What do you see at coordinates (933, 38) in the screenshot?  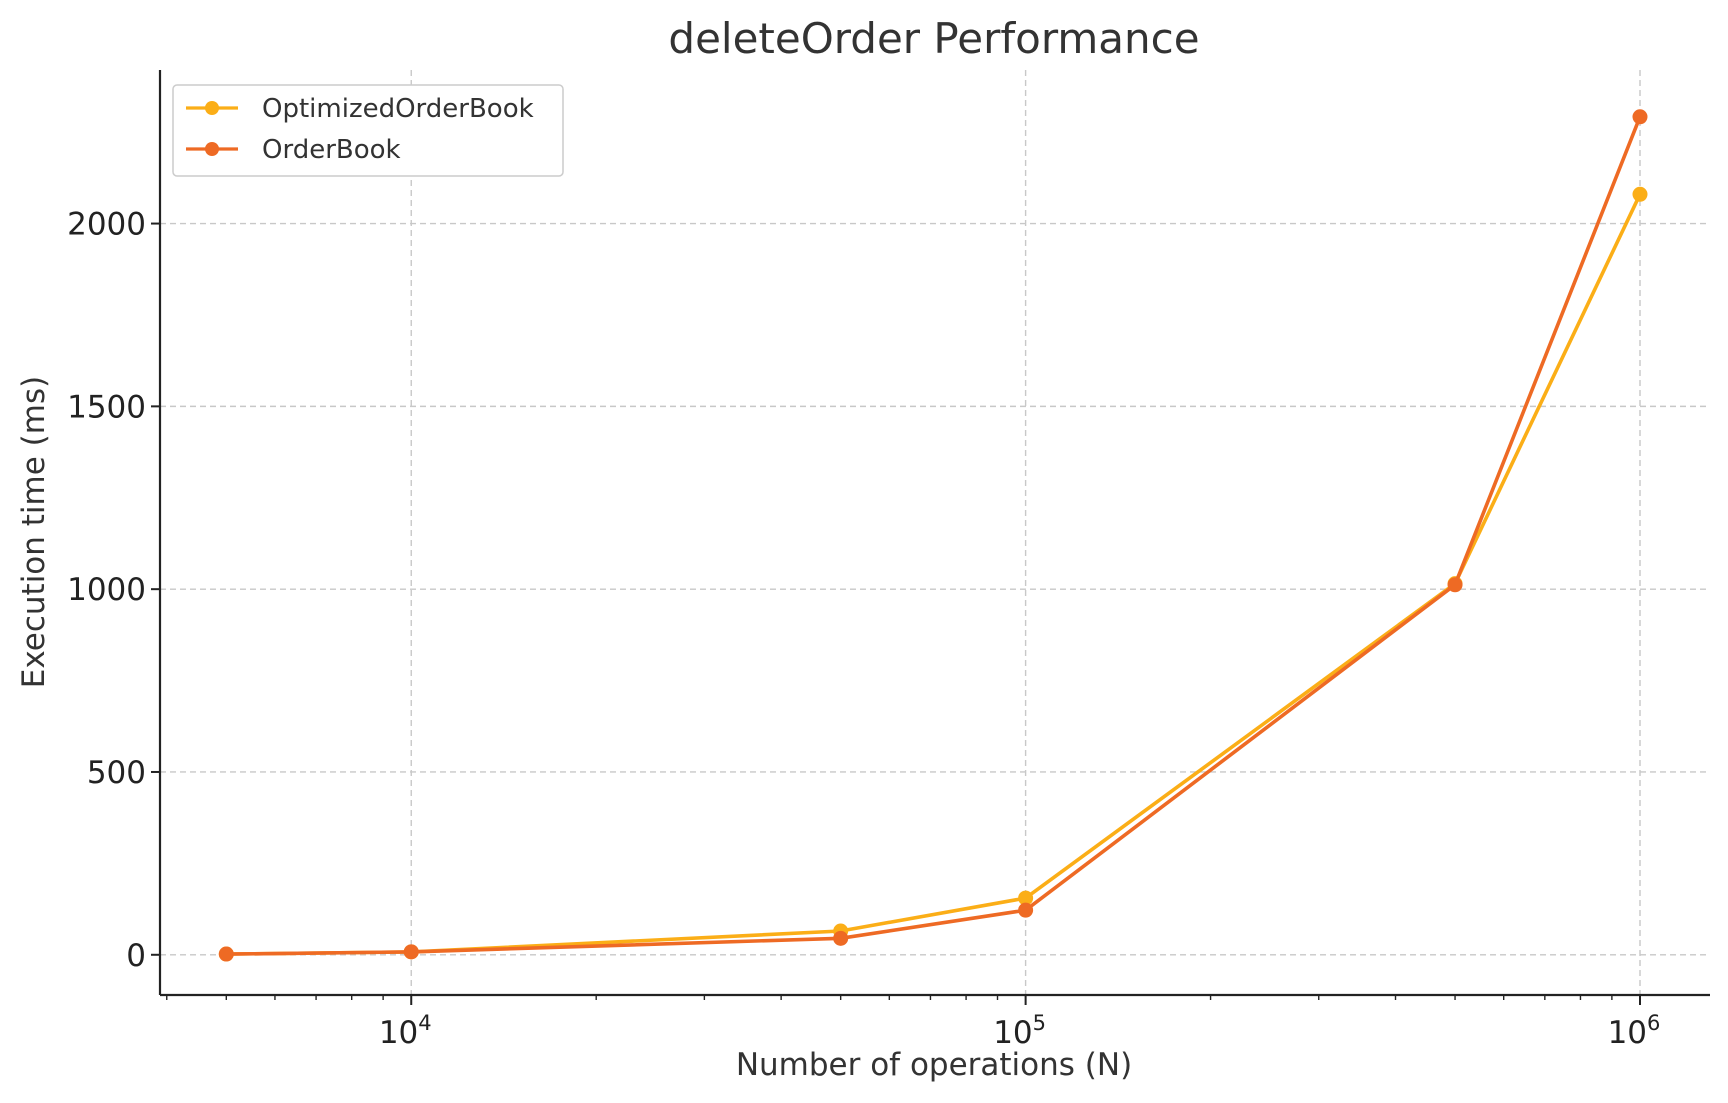 I see `chart-title: deleteOrder Performance` at bounding box center [933, 38].